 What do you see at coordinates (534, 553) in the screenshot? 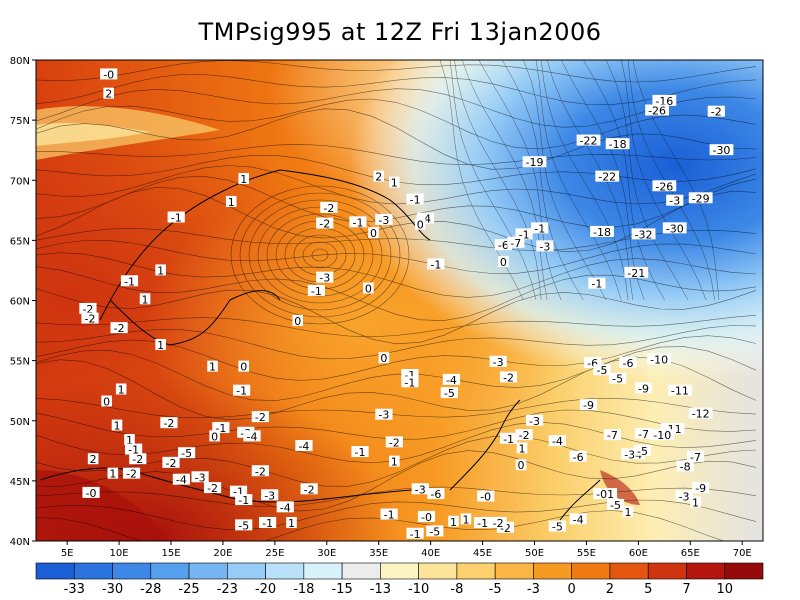
I see `lon-tick-label: 50E` at bounding box center [534, 553].